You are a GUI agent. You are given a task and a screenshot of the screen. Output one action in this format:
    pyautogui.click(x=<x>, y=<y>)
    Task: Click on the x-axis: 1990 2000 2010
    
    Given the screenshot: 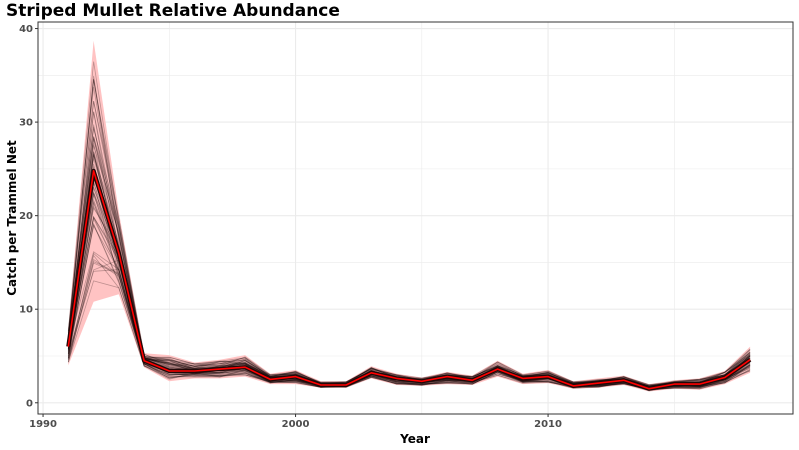 What is the action you would take?
    pyautogui.click(x=295, y=422)
    